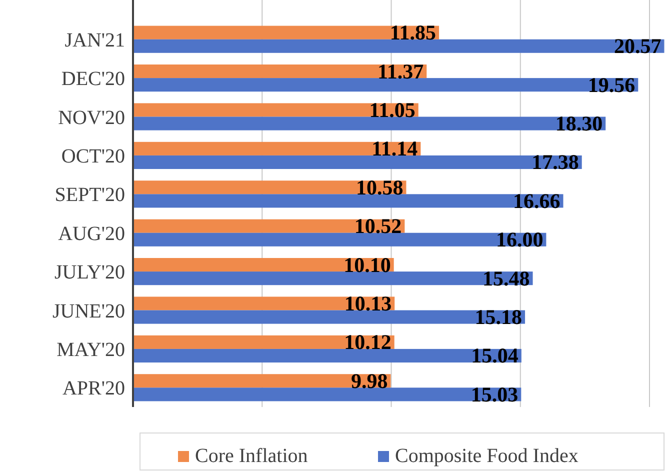 This screenshot has height=471, width=665. Describe the element at coordinates (579, 124) in the screenshot. I see `data-label: 18.30` at that location.